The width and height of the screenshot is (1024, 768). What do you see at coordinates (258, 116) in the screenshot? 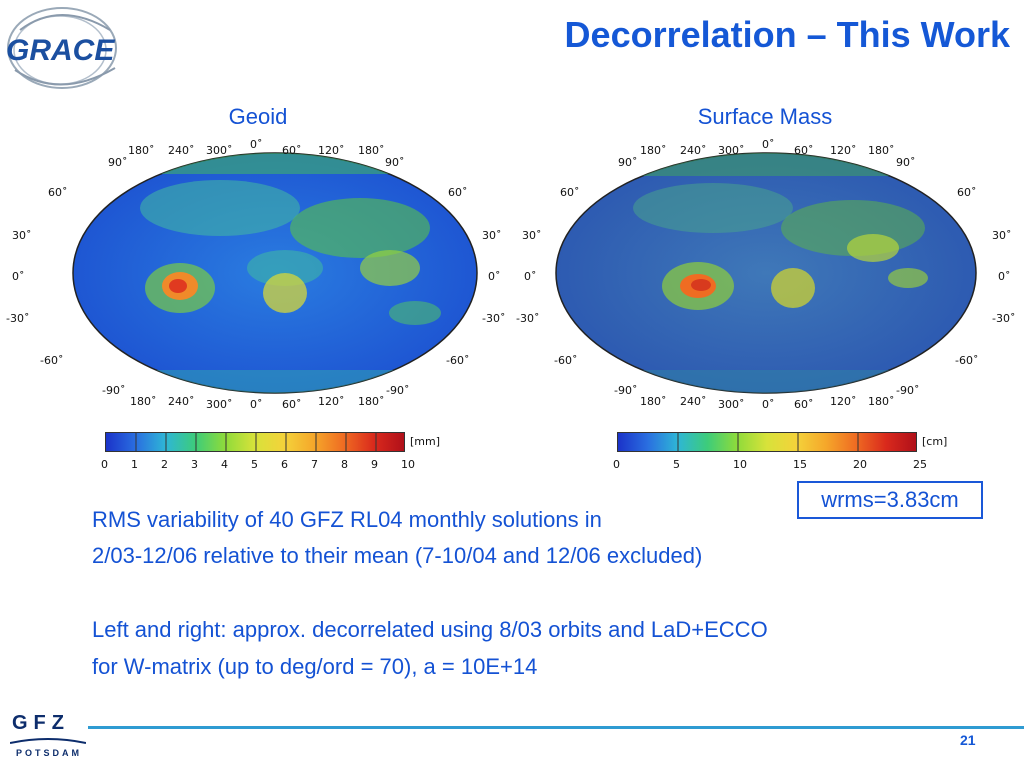
I see `left-map-title: Geoid` at bounding box center [258, 116].